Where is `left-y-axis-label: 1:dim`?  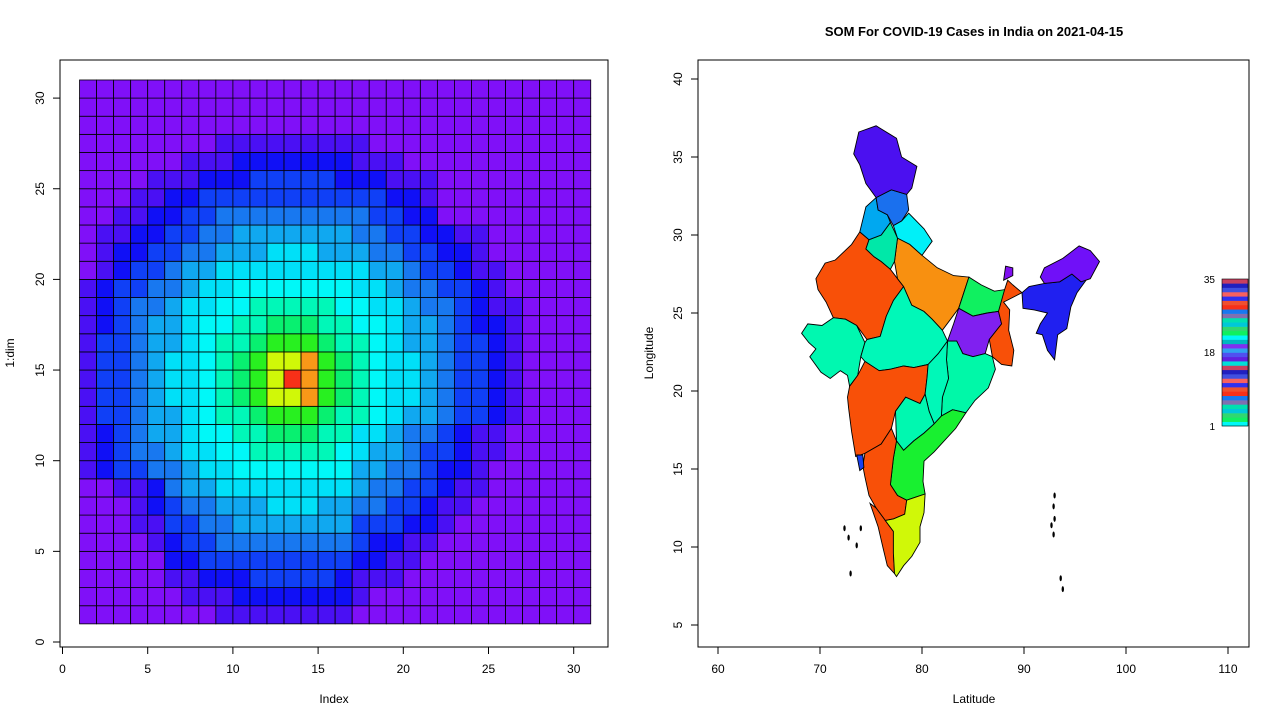
left-y-axis-label: 1:dim is located at coordinates (10, 352).